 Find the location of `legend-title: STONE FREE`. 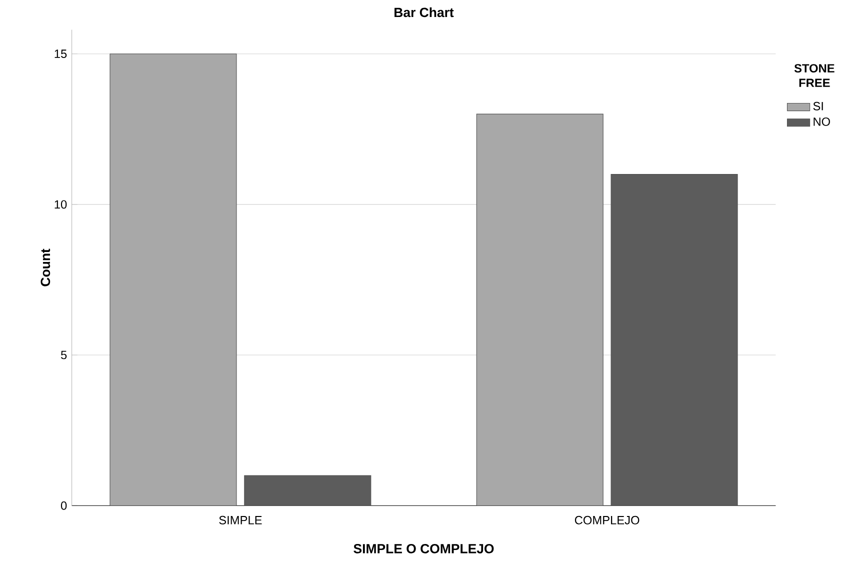

legend-title: STONE FREE is located at coordinates (814, 75).